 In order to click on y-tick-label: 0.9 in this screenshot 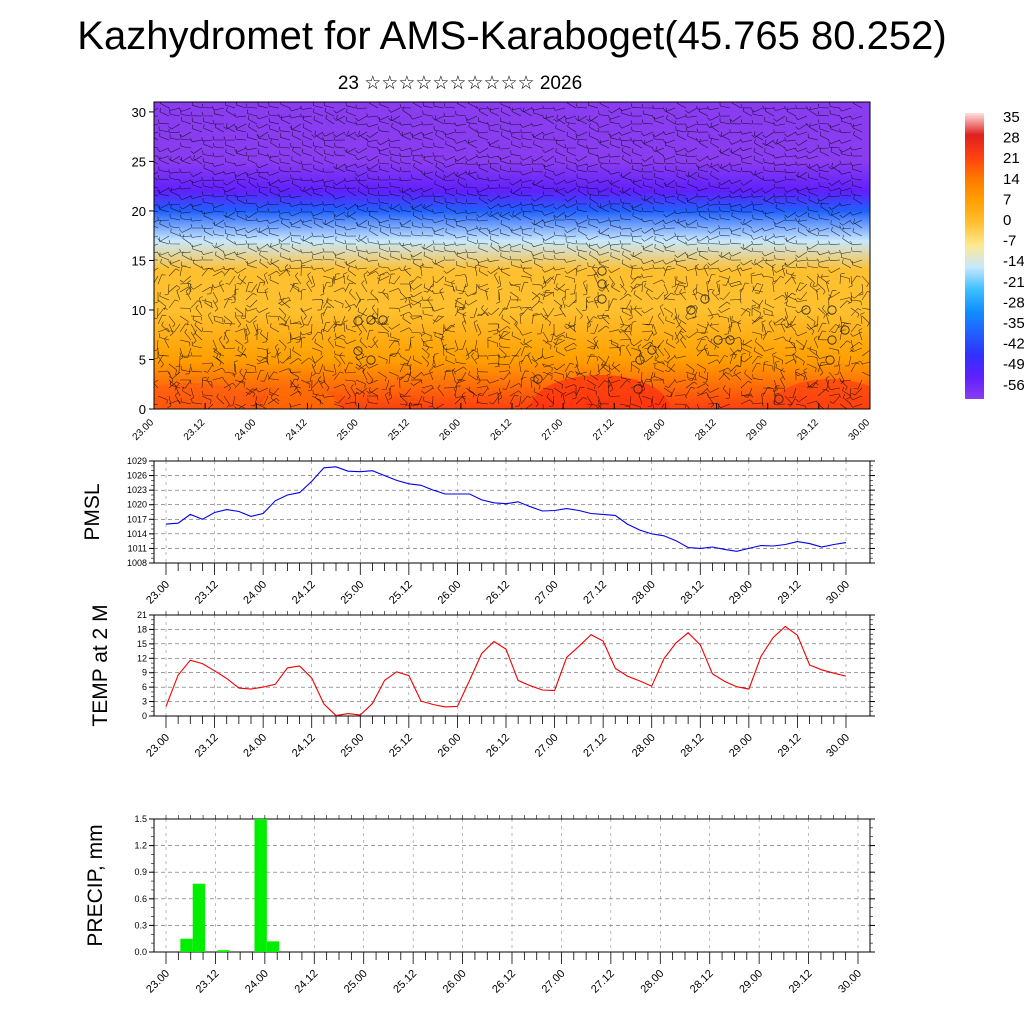, I will do `click(140, 872)`.